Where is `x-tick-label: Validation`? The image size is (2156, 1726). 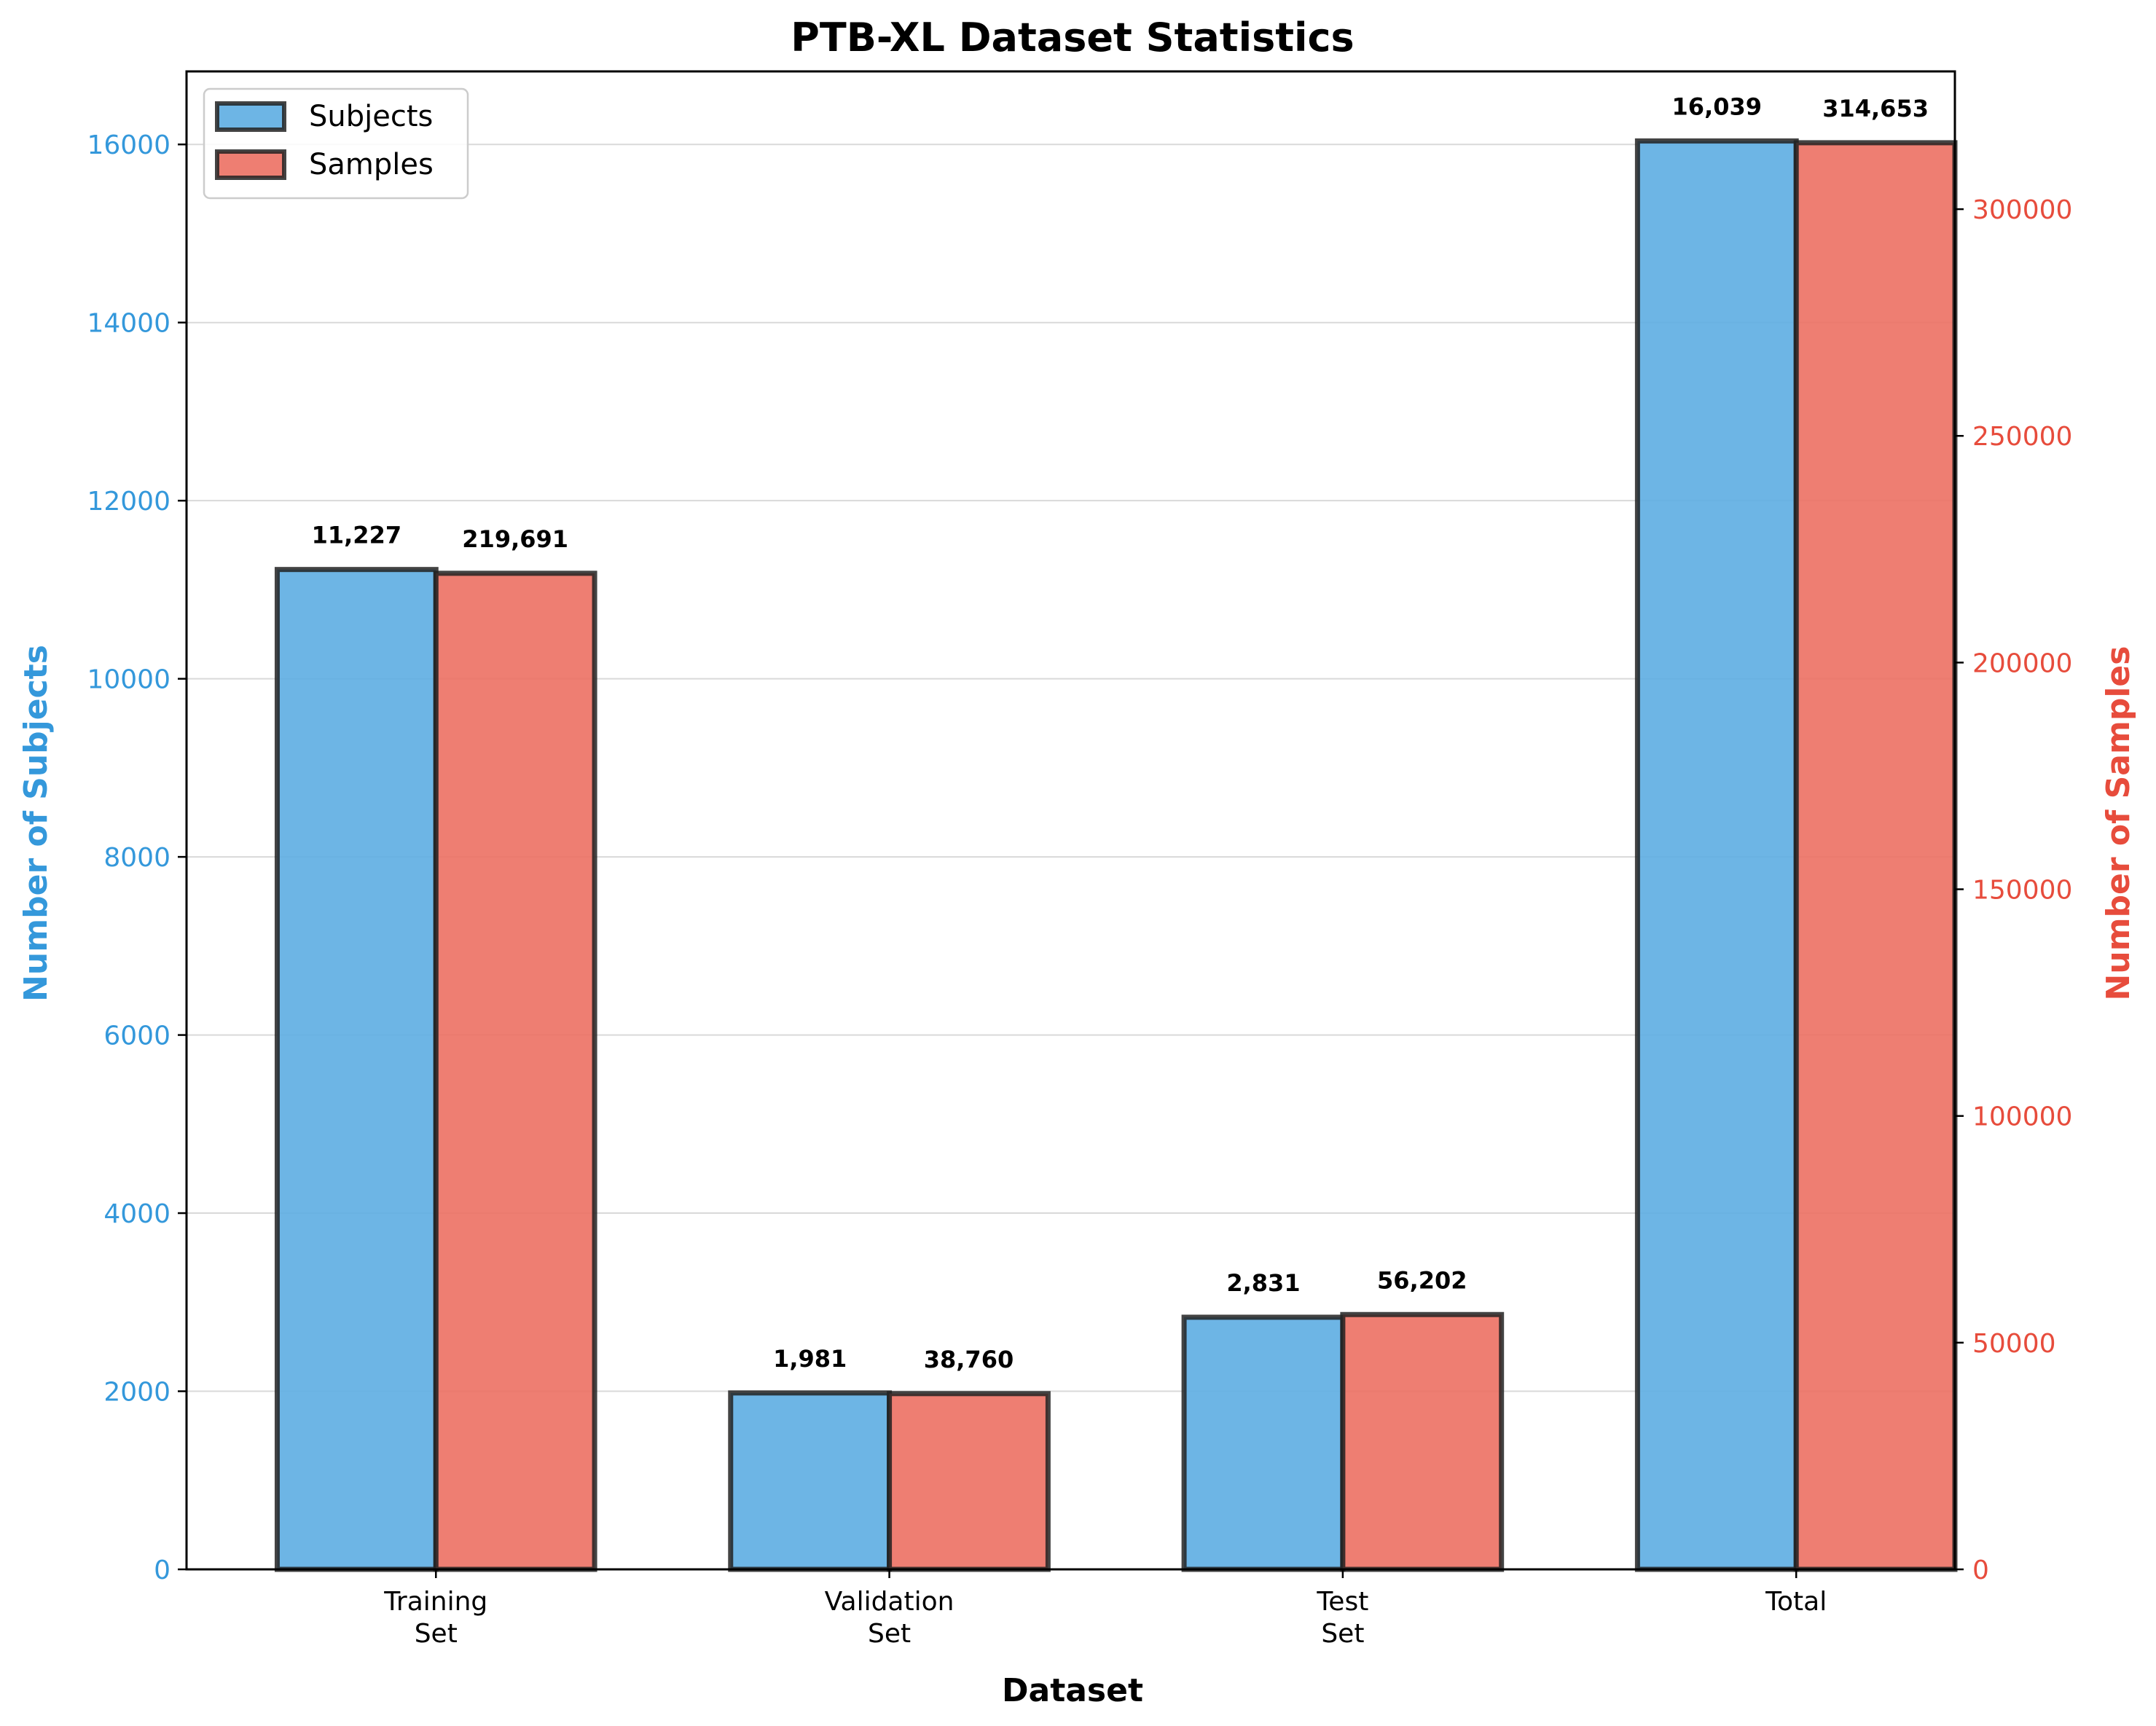 x-tick-label: Validation is located at coordinates (889, 1602).